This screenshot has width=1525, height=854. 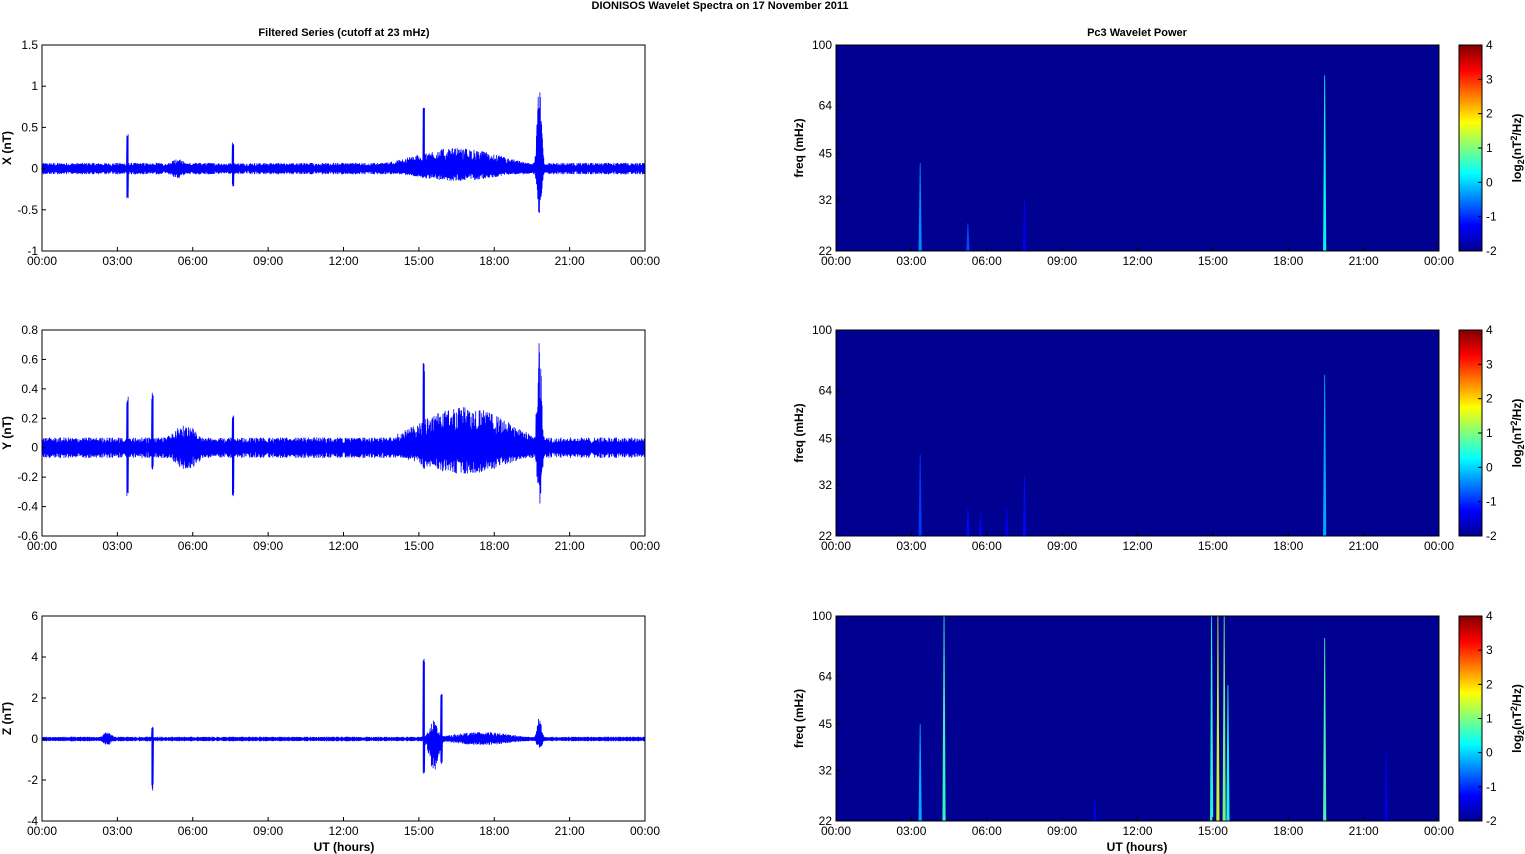 What do you see at coordinates (826, 154) in the screenshot?
I see `wavelet-ytick-label-2: 45` at bounding box center [826, 154].